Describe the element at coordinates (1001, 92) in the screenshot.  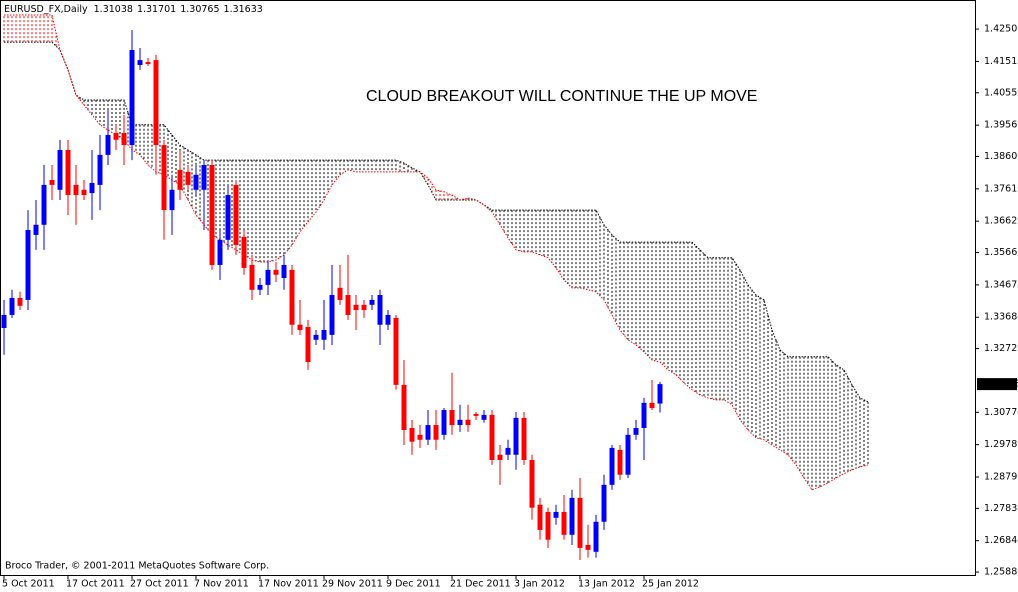
I see `y-tick-label: 1.40550` at that location.